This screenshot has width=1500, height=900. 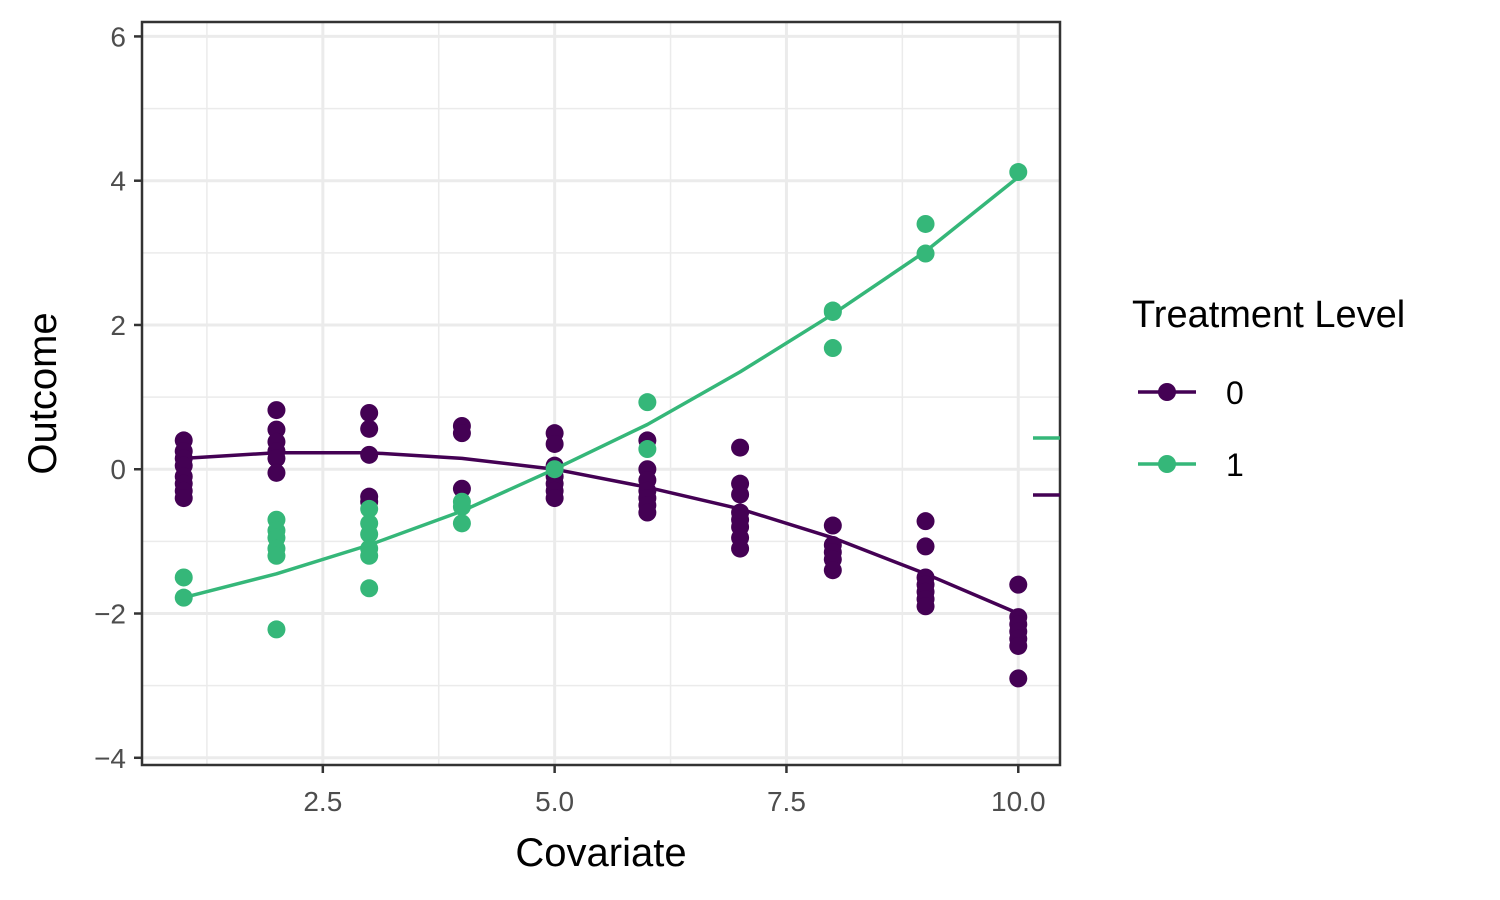 What do you see at coordinates (110, 758) in the screenshot?
I see `y-tick-label: −4` at bounding box center [110, 758].